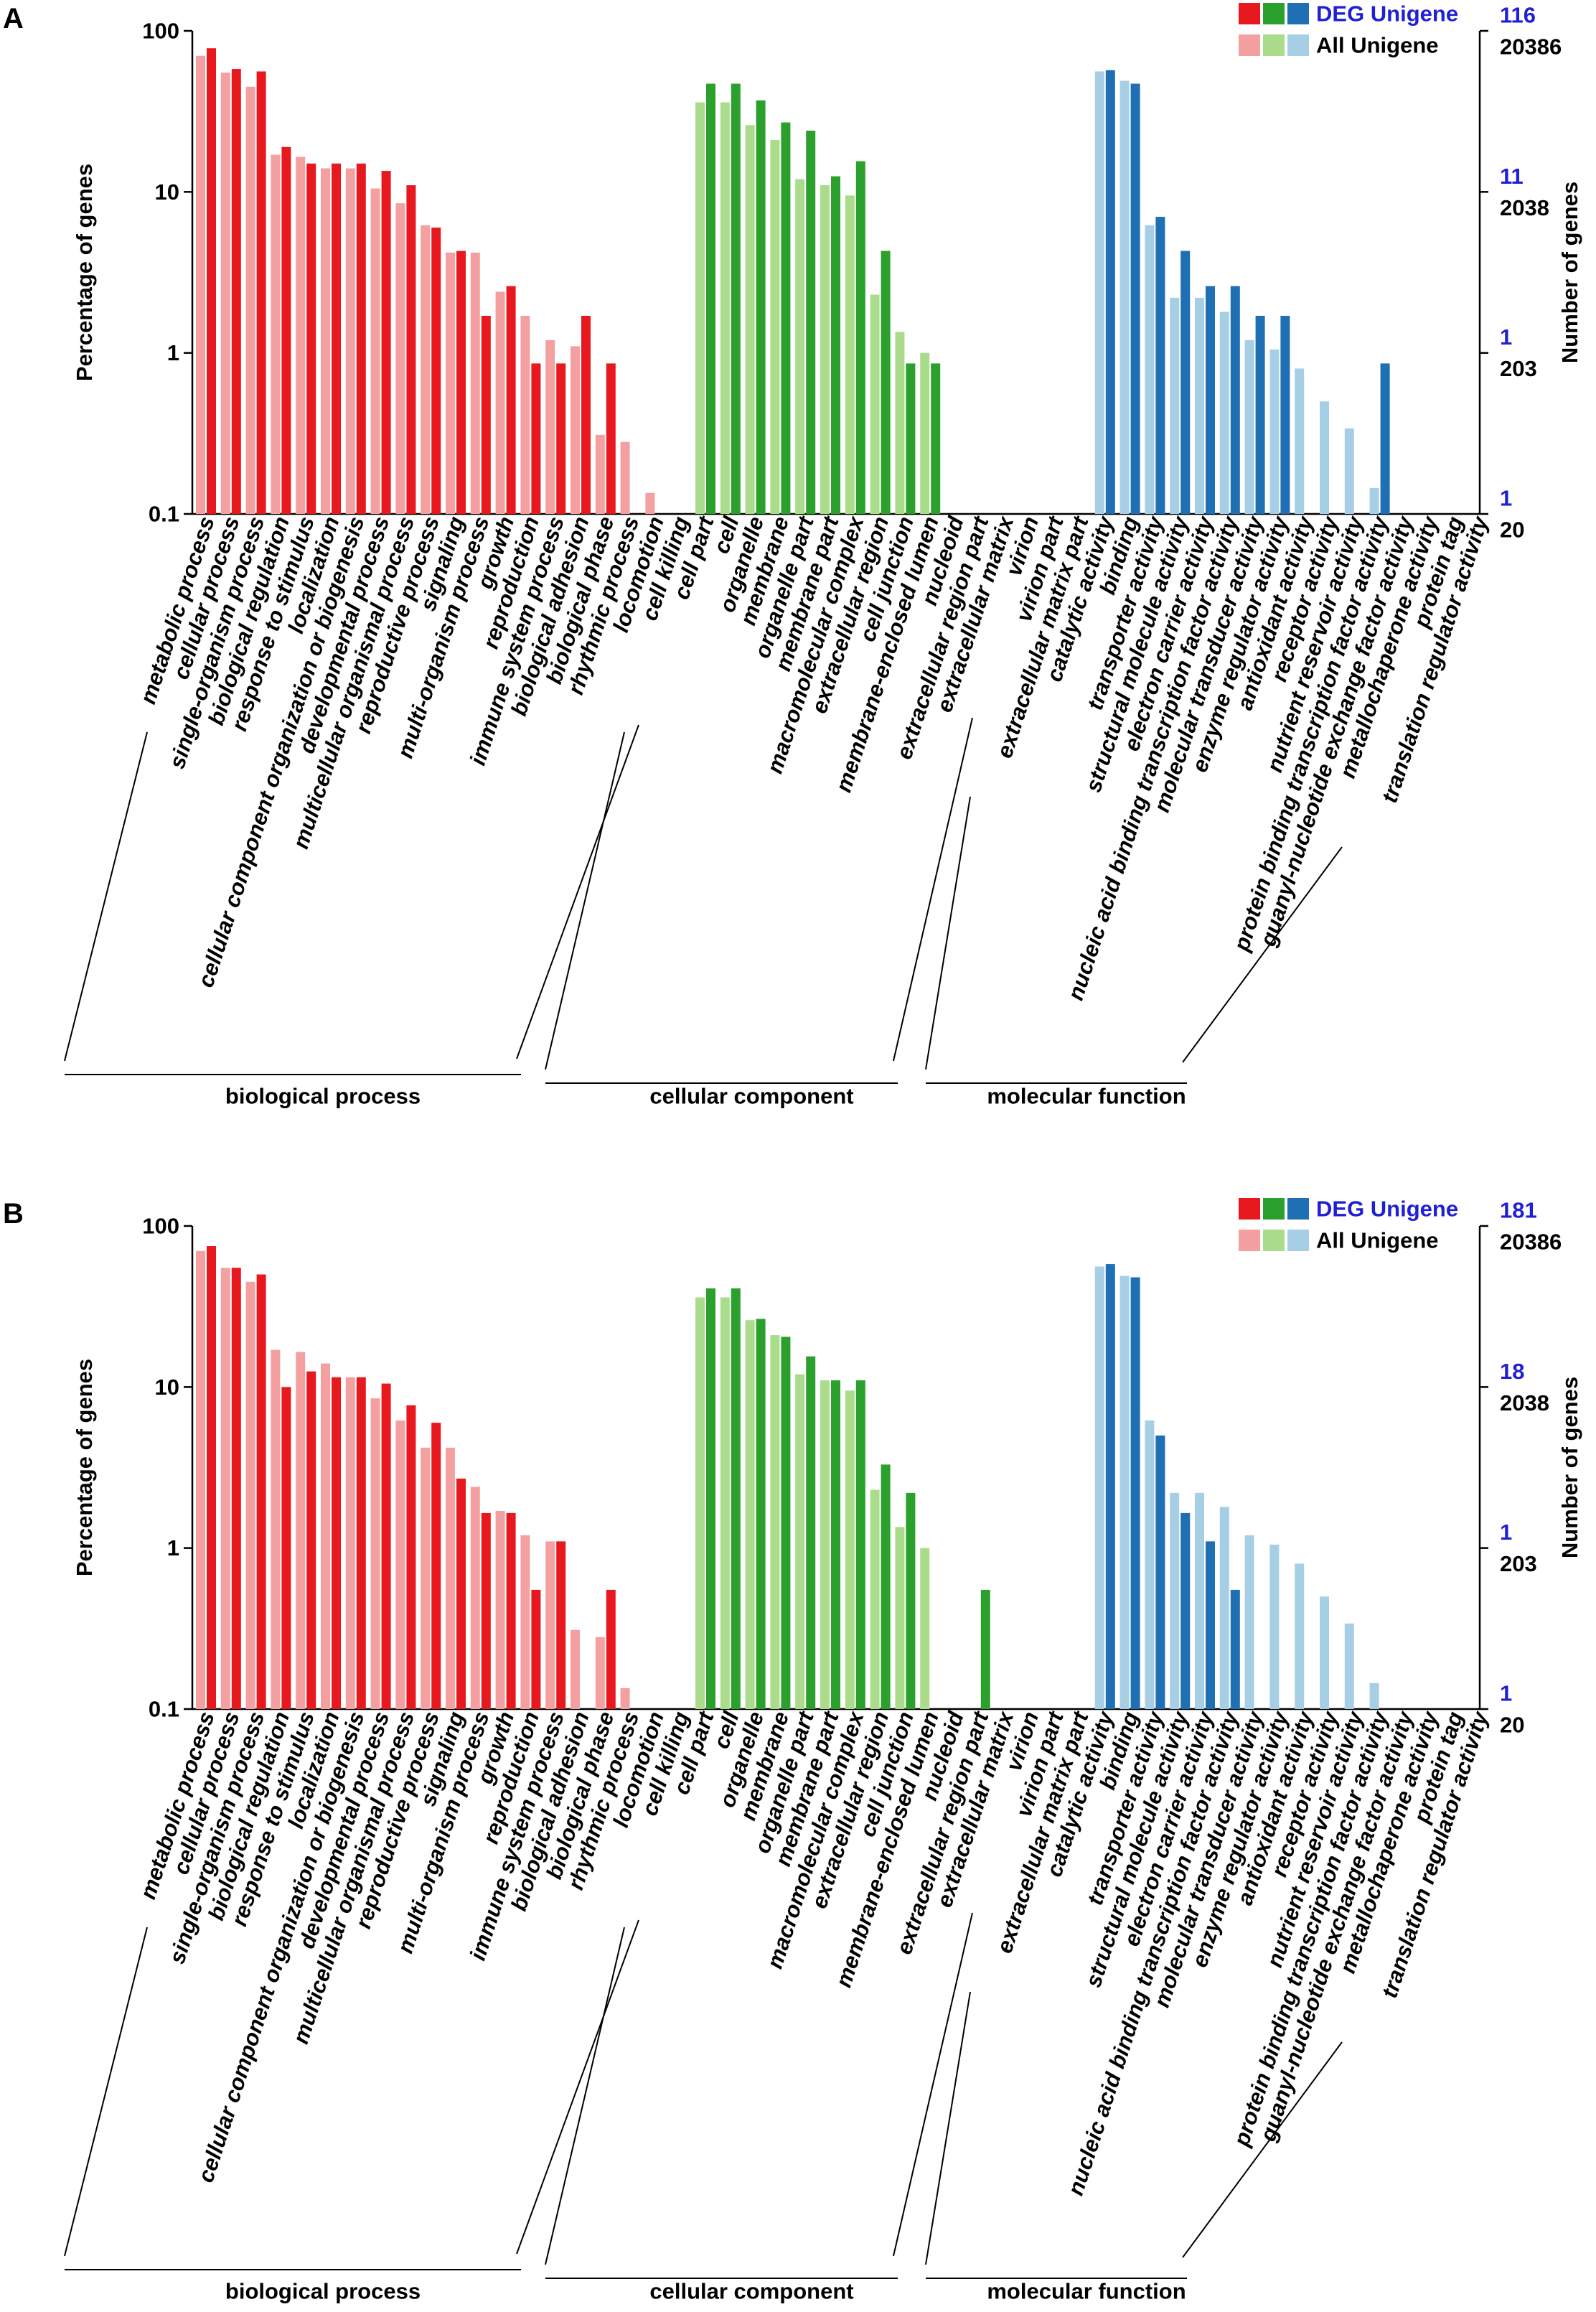 This screenshot has width=1596, height=2312. I want to click on bar-deg-single-organism-process, so click(261, 293).